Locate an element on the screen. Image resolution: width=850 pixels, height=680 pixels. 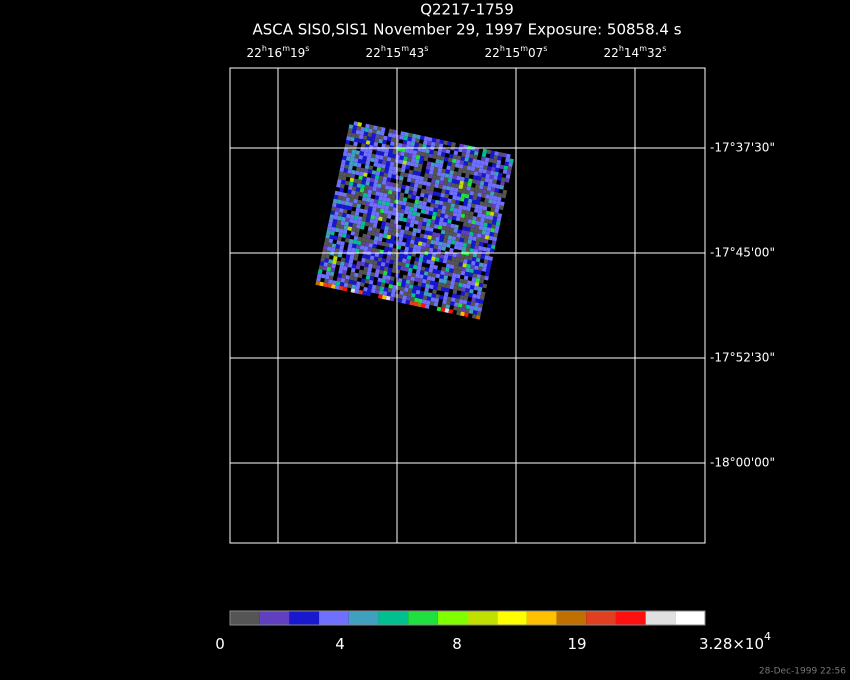
ra-unit: h is located at coordinates (621, 48).